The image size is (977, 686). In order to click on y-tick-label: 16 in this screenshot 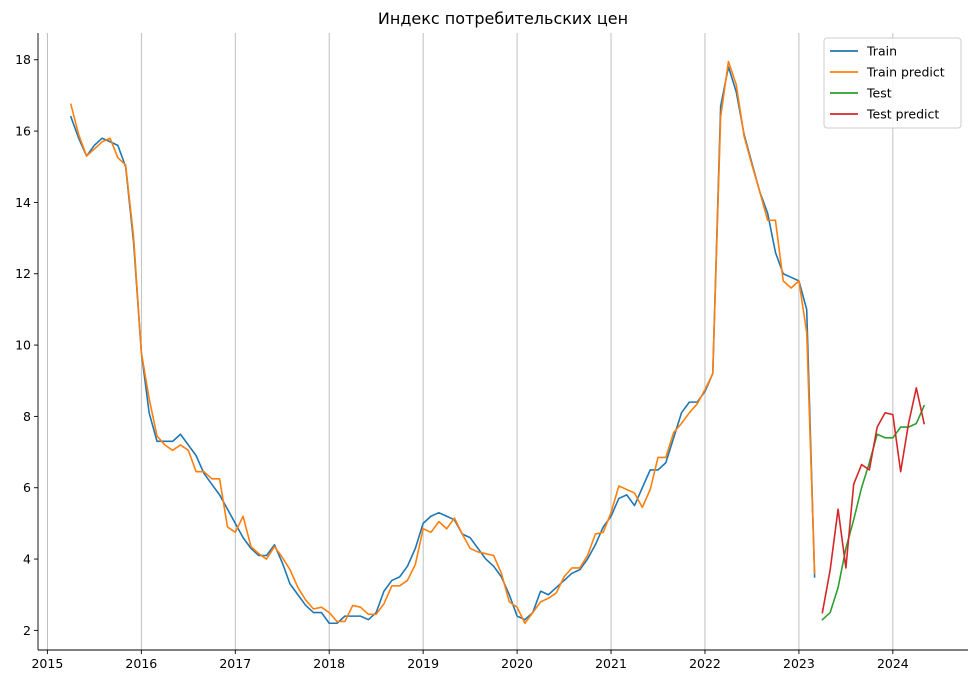, I will do `click(23, 131)`.